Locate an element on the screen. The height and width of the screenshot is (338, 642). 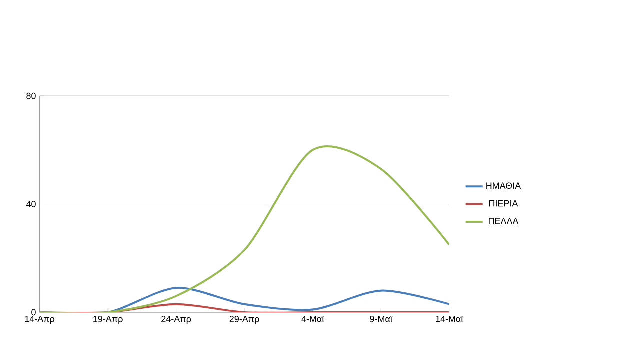
legend-label: ΠΙΕΡΙΑ is located at coordinates (504, 203).